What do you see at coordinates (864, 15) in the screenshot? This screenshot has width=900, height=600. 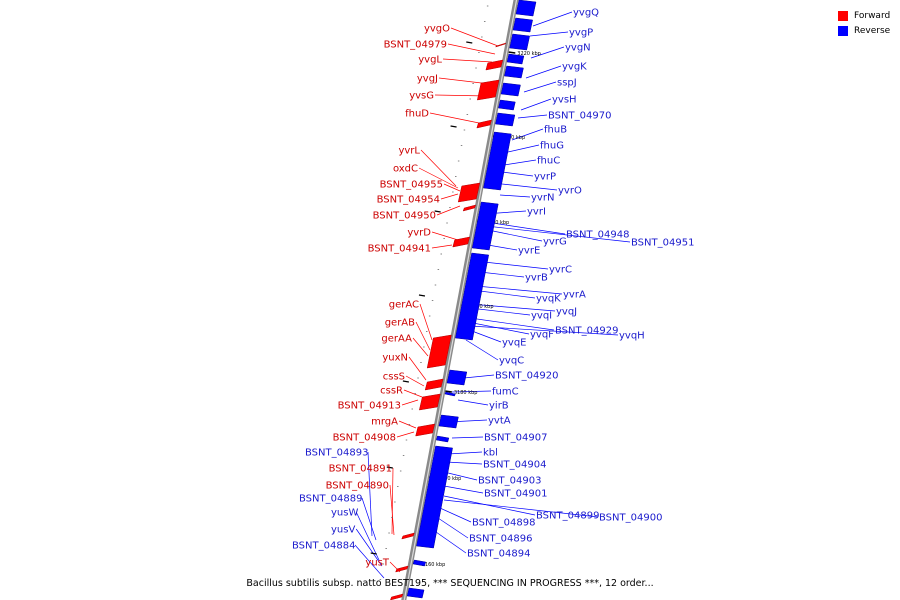 I see `legend-forward: Forward` at bounding box center [864, 15].